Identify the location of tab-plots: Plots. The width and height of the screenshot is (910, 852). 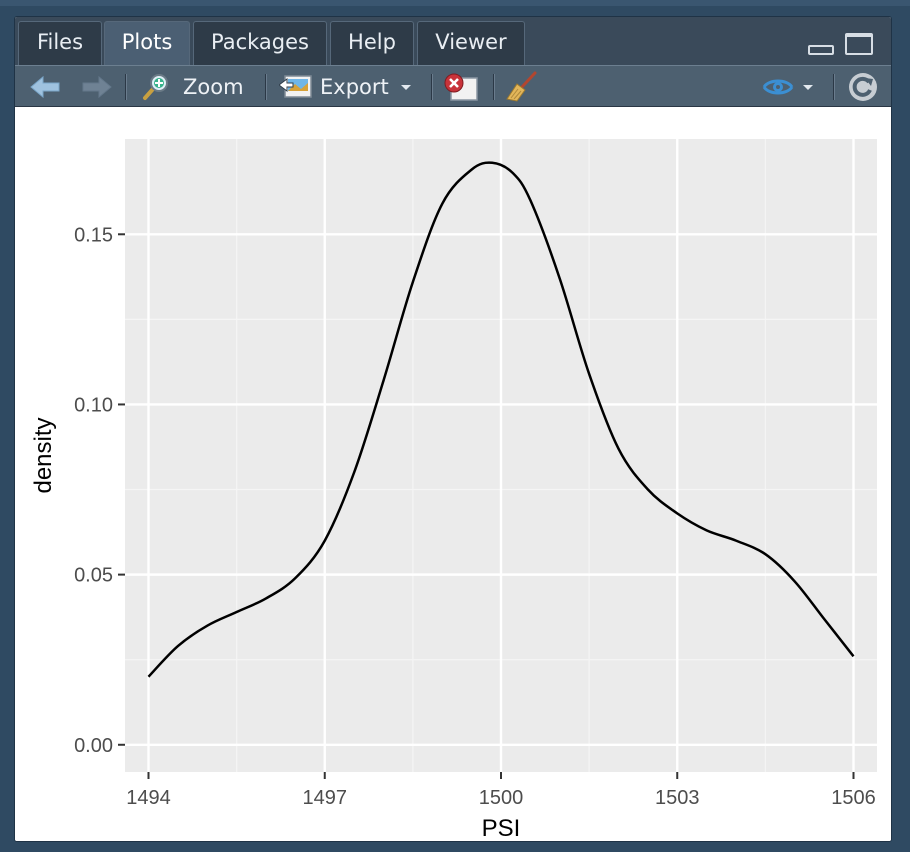
(147, 43).